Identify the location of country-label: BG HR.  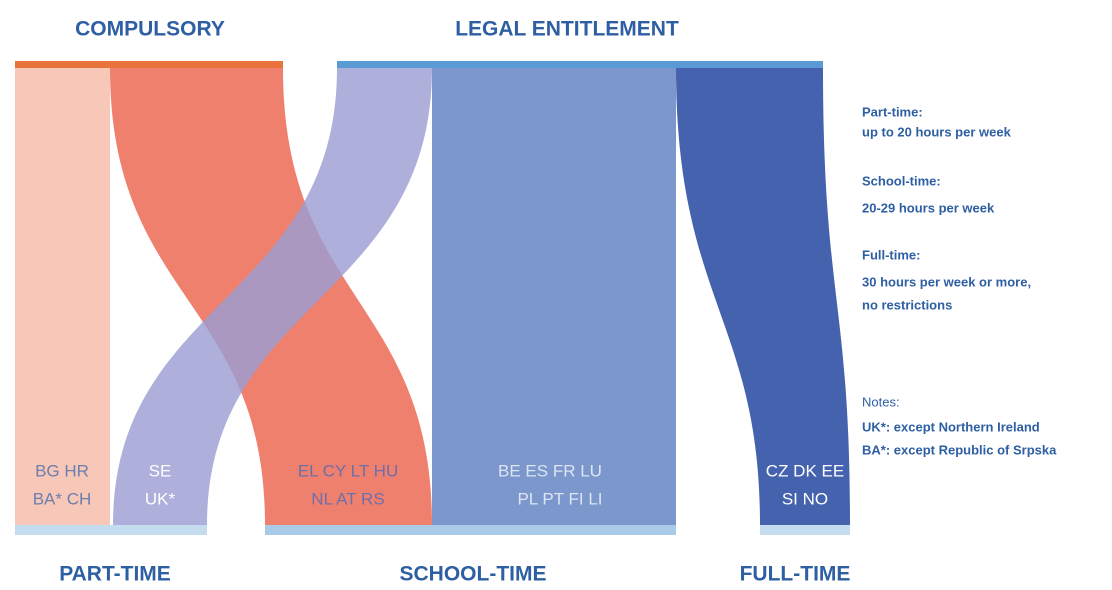
(62, 470).